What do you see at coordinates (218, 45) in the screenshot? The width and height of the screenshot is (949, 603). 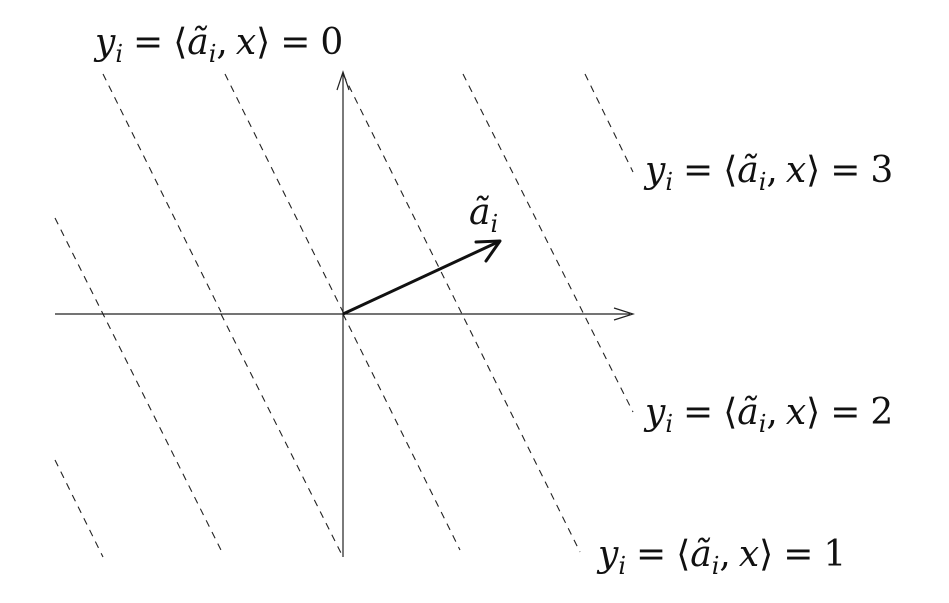 I see `level-label-0: yi = ⟨ãi, x⟩ = 0` at bounding box center [218, 45].